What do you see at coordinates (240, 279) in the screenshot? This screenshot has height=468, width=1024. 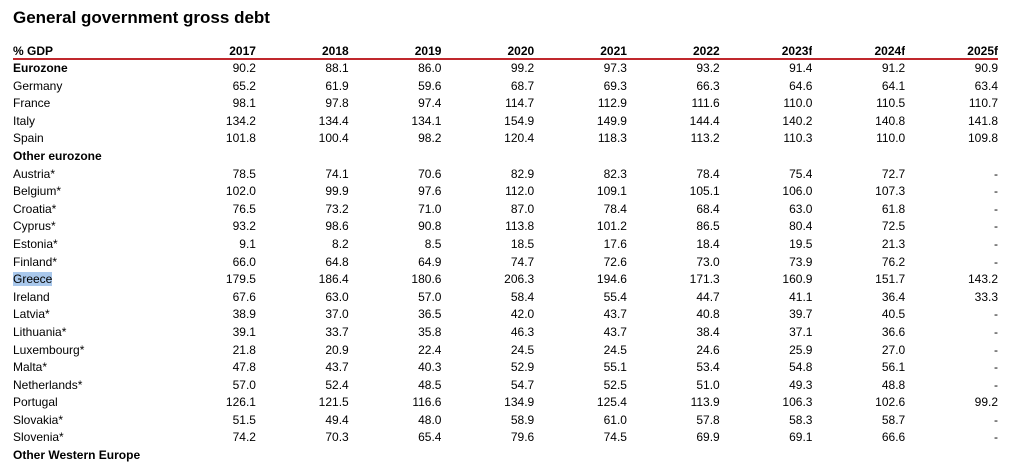 I see `value-cell: 179.5` at bounding box center [240, 279].